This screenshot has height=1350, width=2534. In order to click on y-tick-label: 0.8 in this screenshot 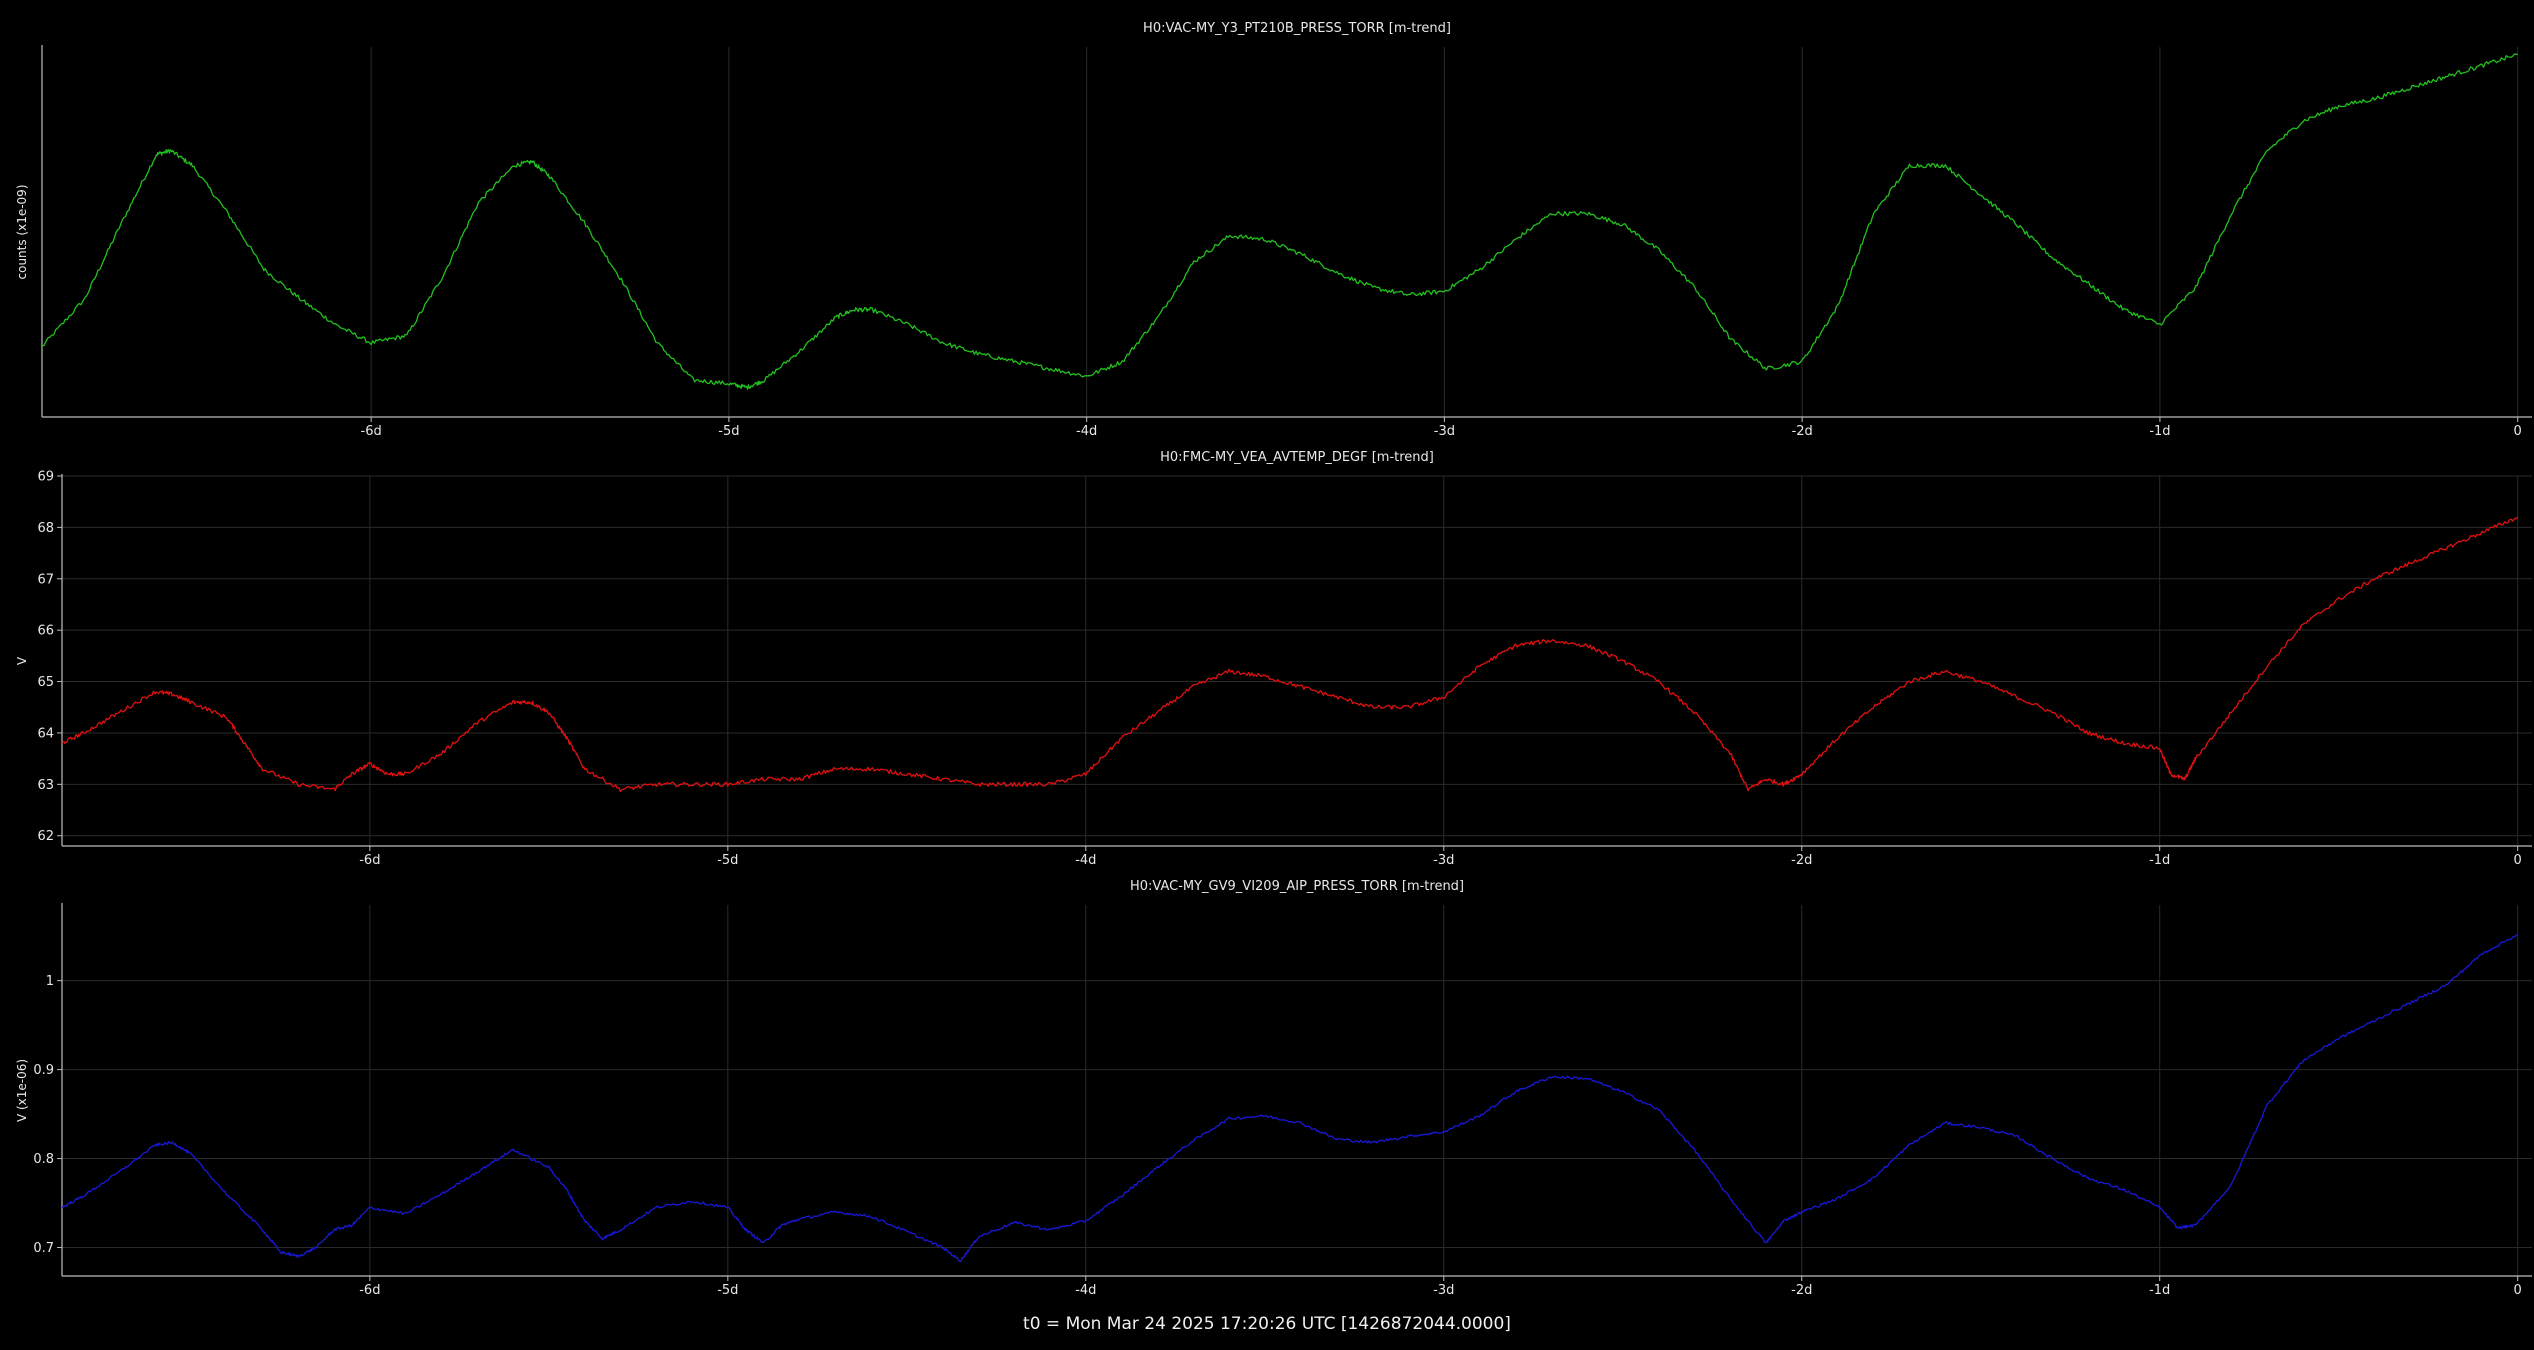, I will do `click(43, 1159)`.